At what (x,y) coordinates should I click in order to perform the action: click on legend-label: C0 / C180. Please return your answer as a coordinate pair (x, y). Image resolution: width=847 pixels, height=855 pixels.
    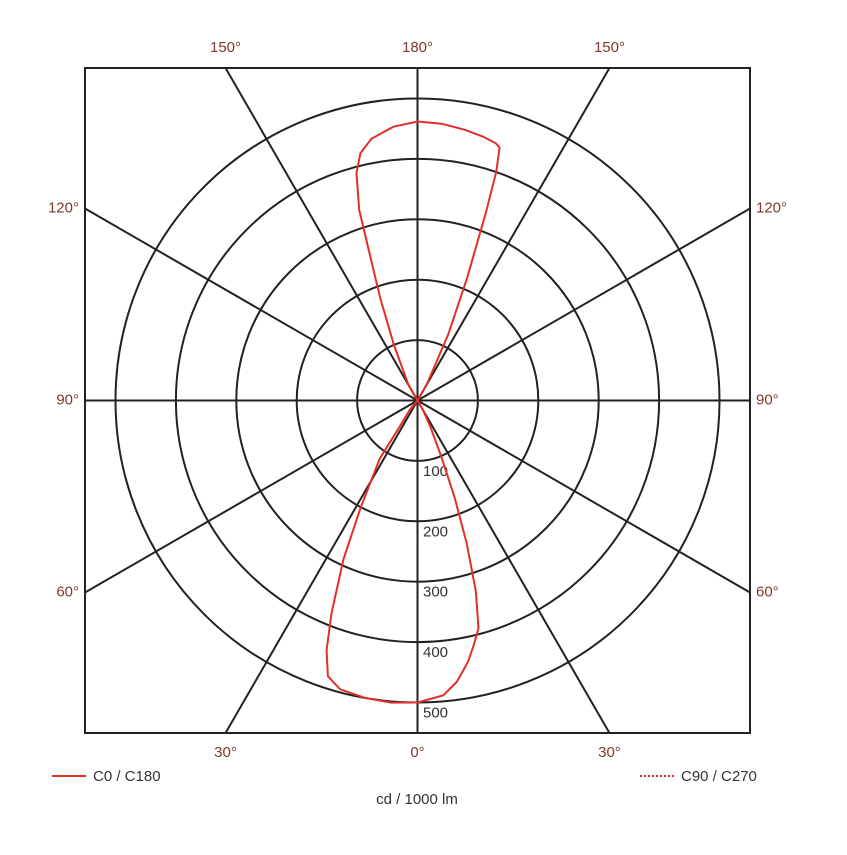
    Looking at the image, I should click on (127, 776).